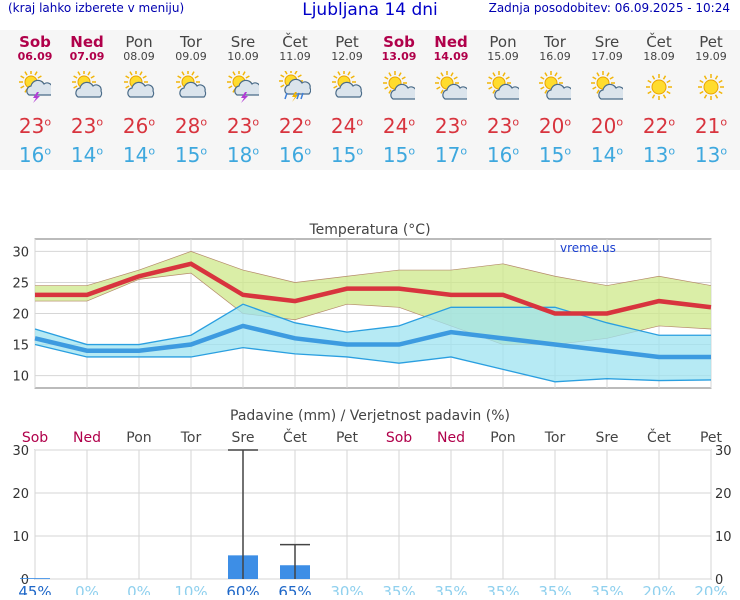 The height and width of the screenshot is (600, 740). What do you see at coordinates (607, 56) in the screenshot?
I see `day-date: 17.09` at bounding box center [607, 56].